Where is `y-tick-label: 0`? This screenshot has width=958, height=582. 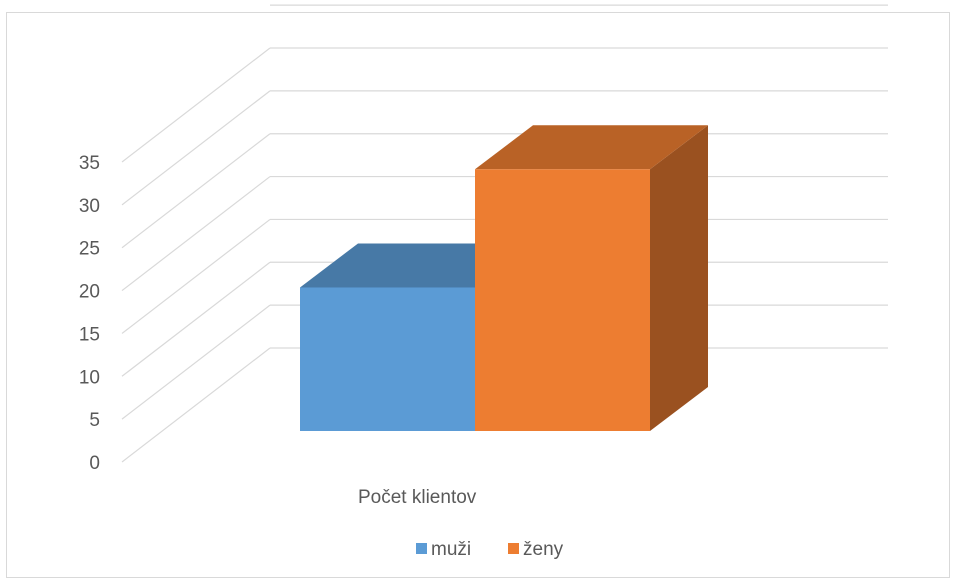 y-tick-label: 0 is located at coordinates (94, 463).